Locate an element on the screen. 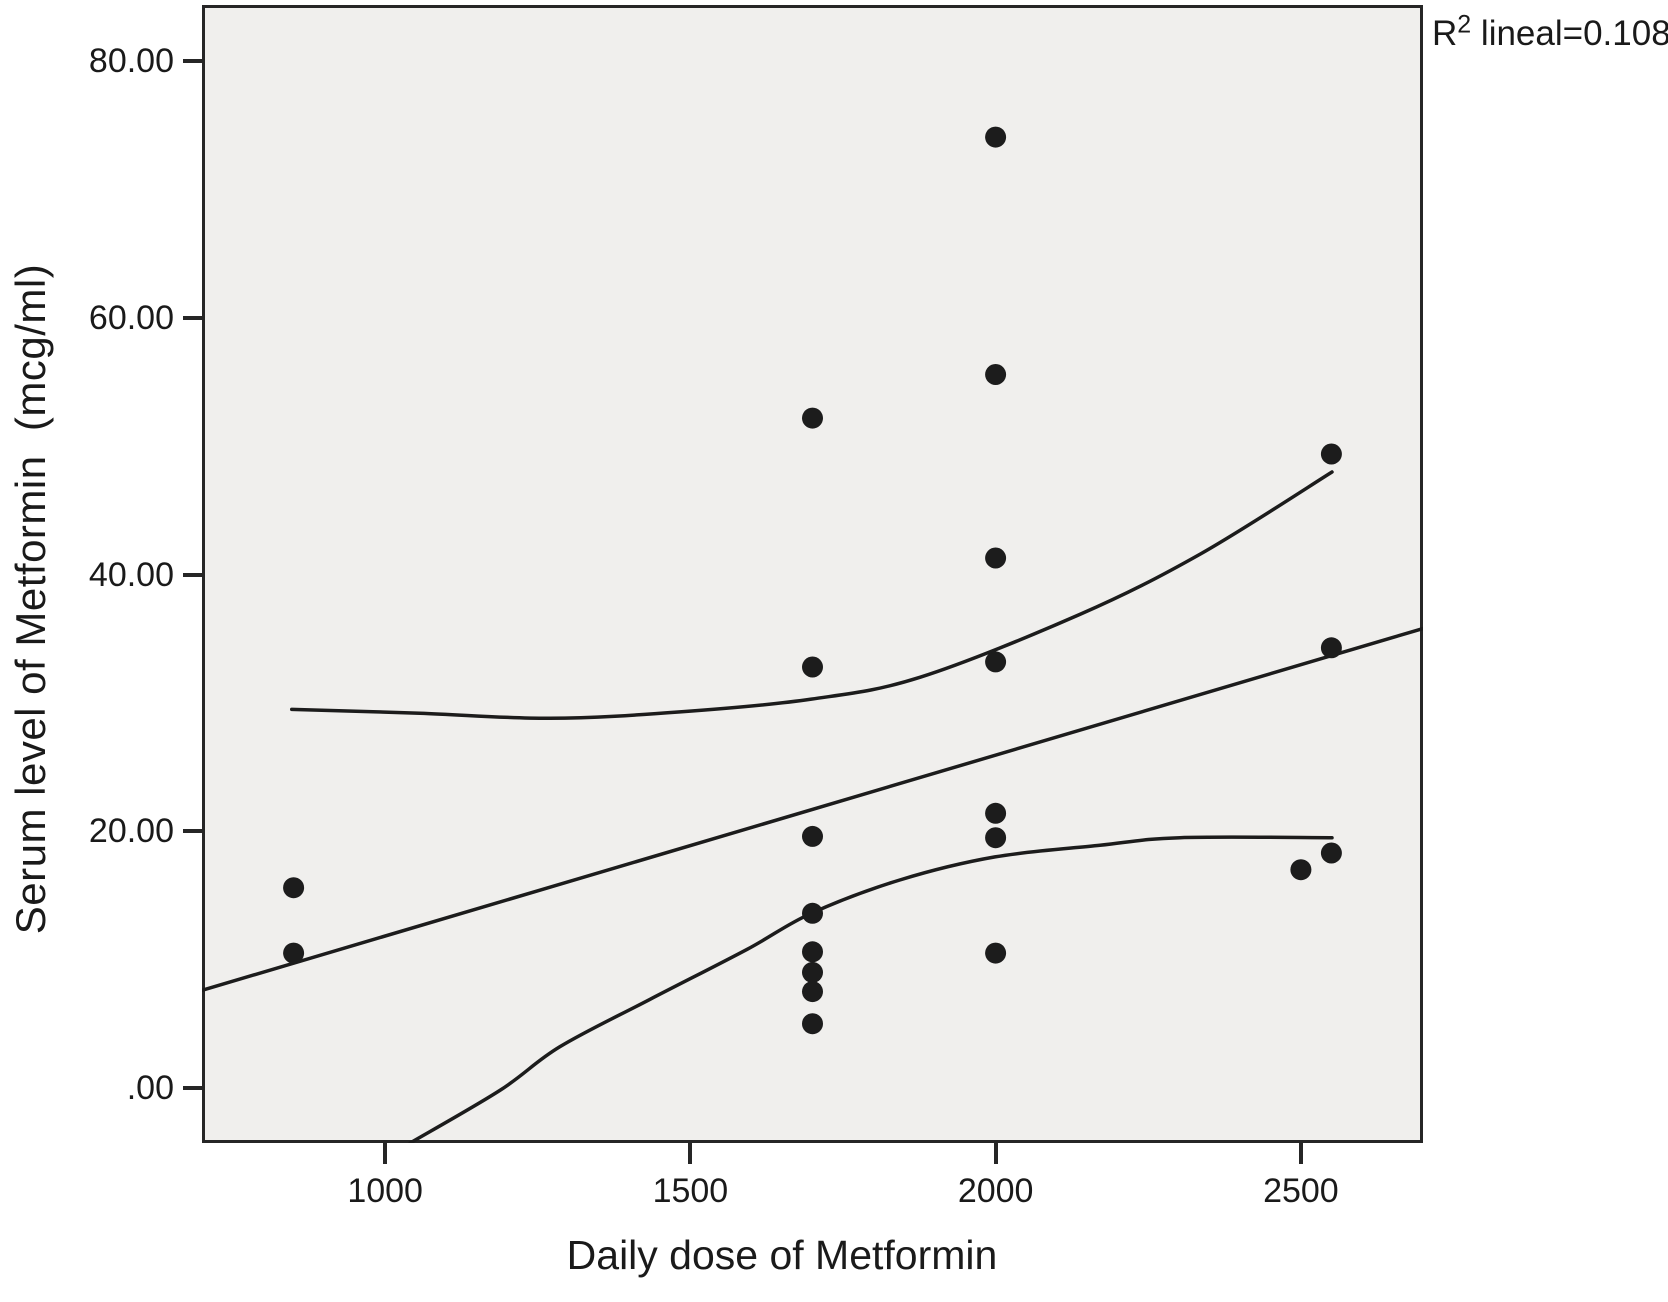 This screenshot has height=1302, width=1668. x-tick-label: 2500 is located at coordinates (1301, 1191).